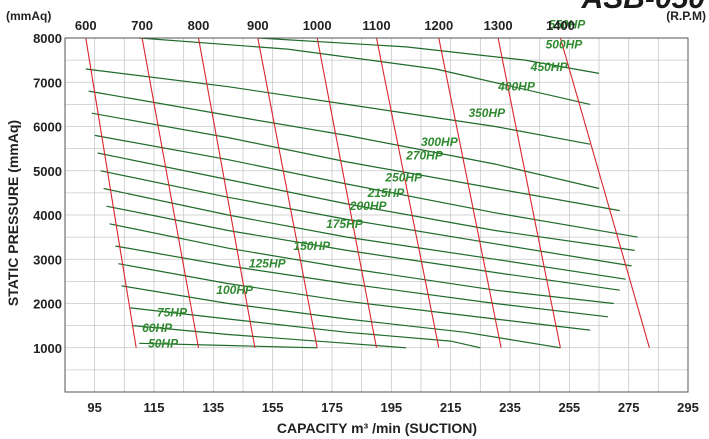 The width and height of the screenshot is (709, 439). Describe the element at coordinates (565, 45) in the screenshot. I see `hp-label: 500HP` at that location.